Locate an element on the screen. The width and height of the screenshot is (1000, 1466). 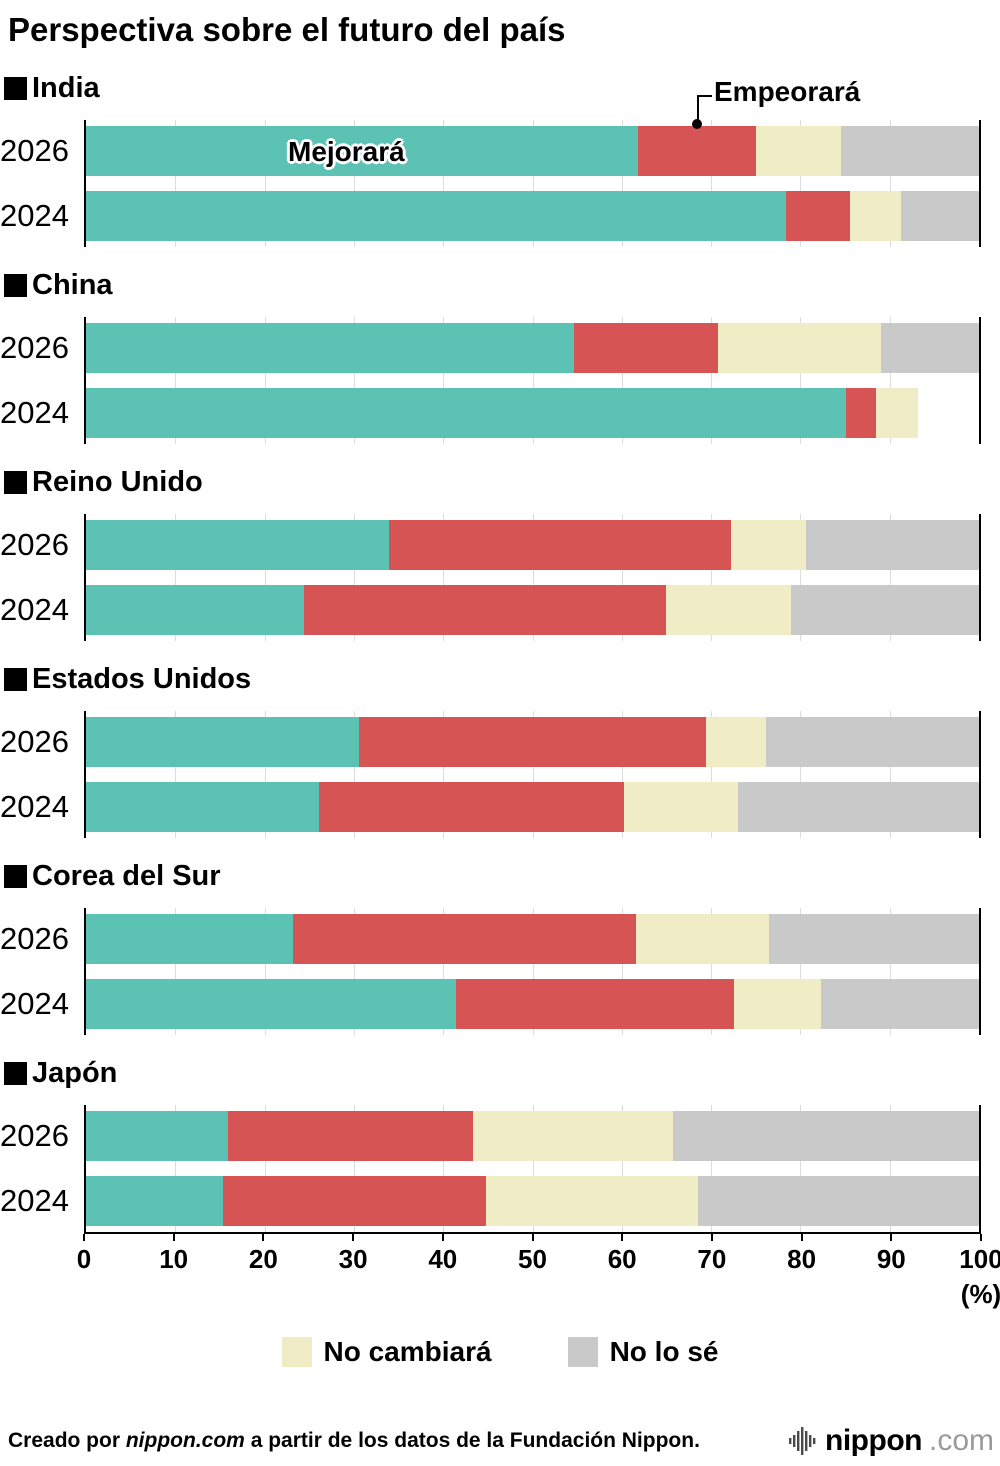
section-header: Estados Unidos is located at coordinates (502, 679).